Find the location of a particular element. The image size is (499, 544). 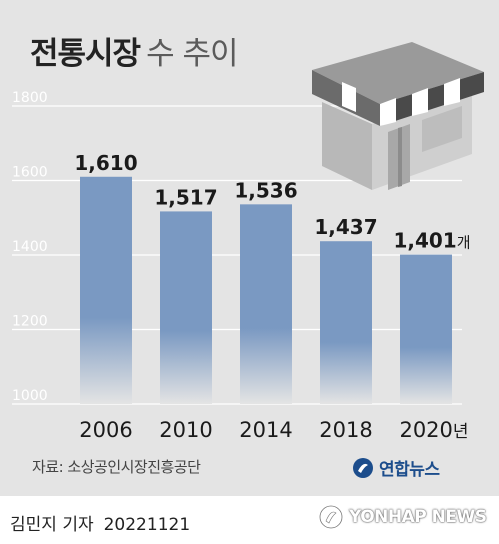

market-store-icon is located at coordinates (398, 116).